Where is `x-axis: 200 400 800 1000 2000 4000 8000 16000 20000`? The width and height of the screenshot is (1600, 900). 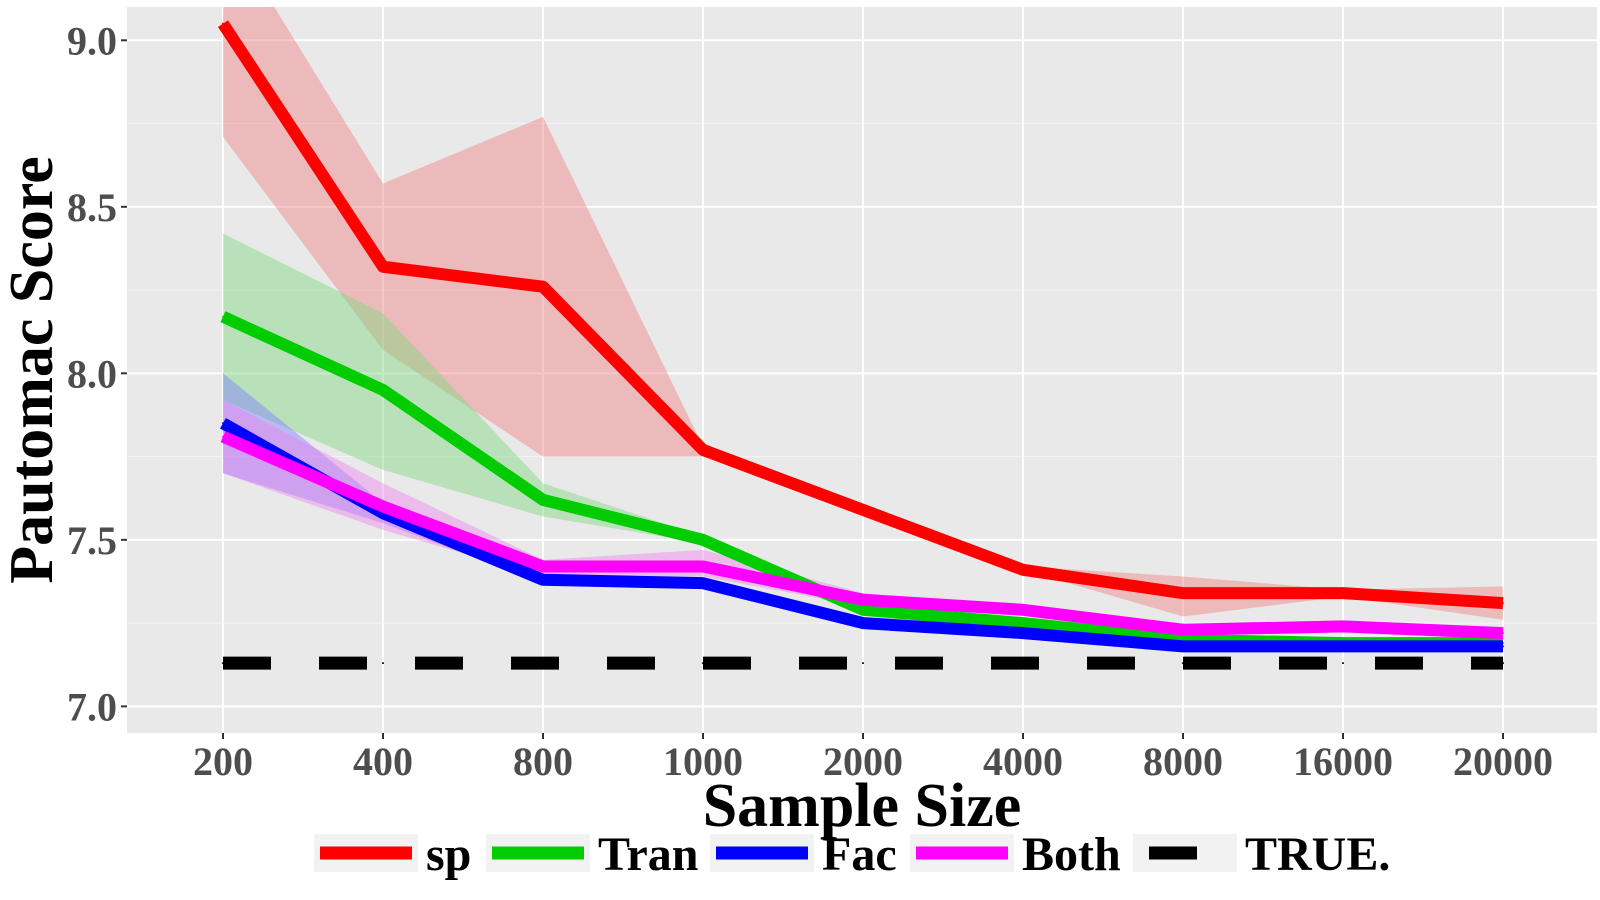 x-axis: 200 400 800 1000 2000 4000 8000 16000 20000 is located at coordinates (873, 758).